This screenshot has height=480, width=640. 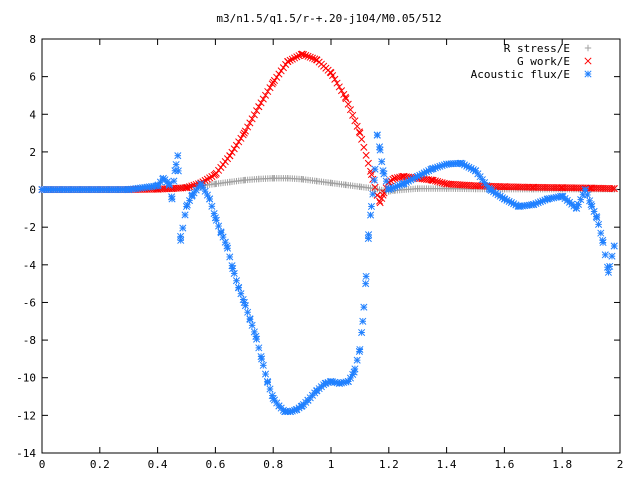 What do you see at coordinates (29, 340) in the screenshot?
I see `y-tick-label: -8` at bounding box center [29, 340].